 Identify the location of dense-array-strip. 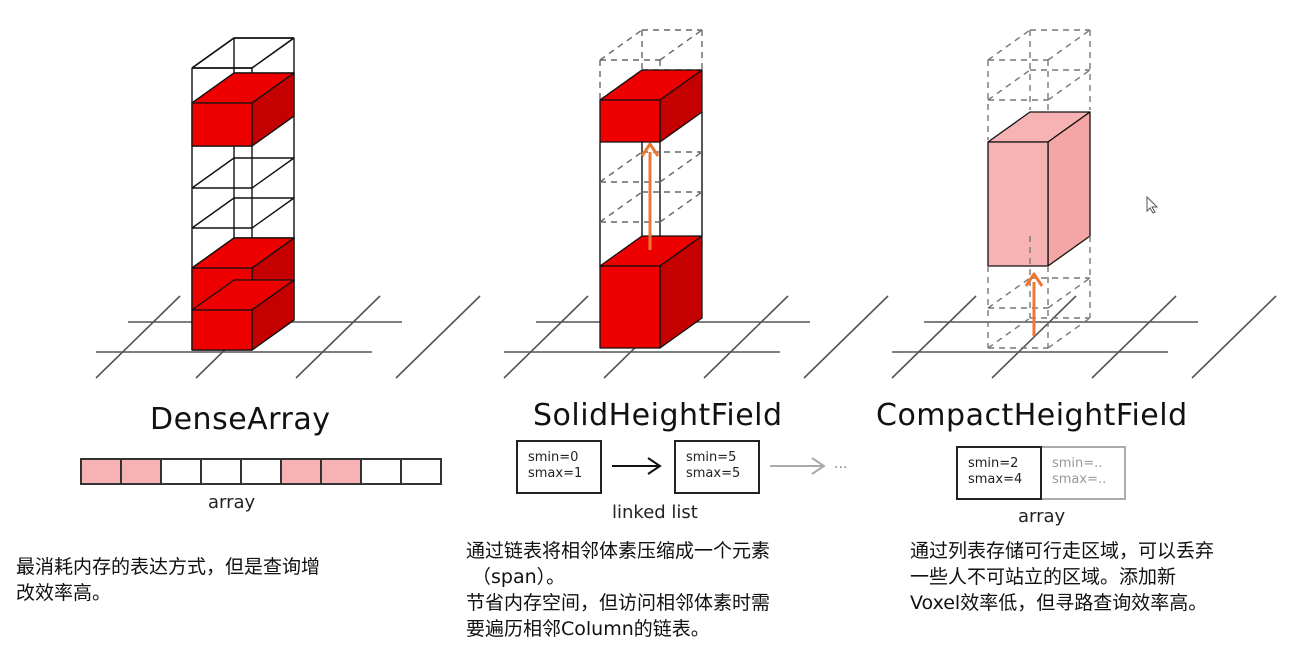
(261, 471).